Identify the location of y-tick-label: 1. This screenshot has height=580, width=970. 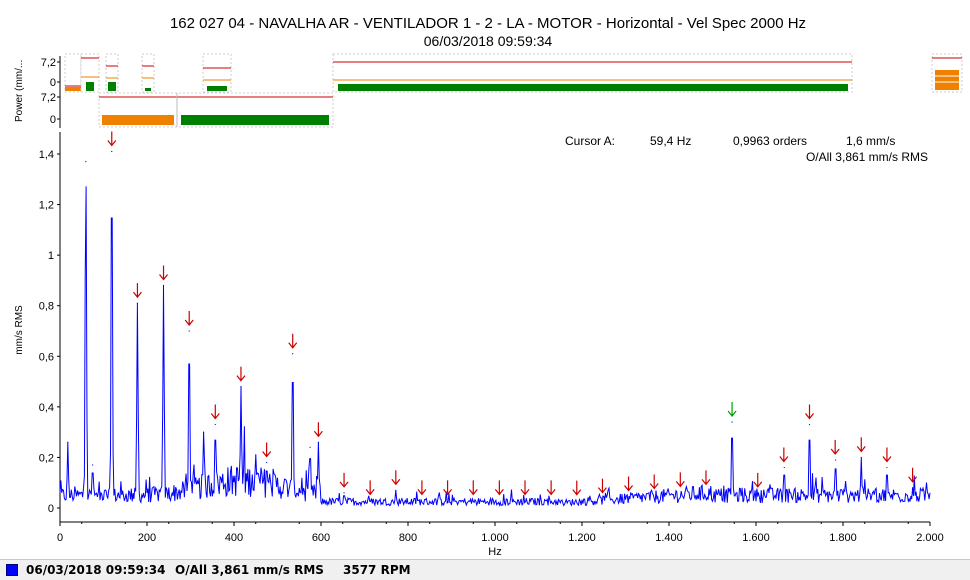
(51, 256).